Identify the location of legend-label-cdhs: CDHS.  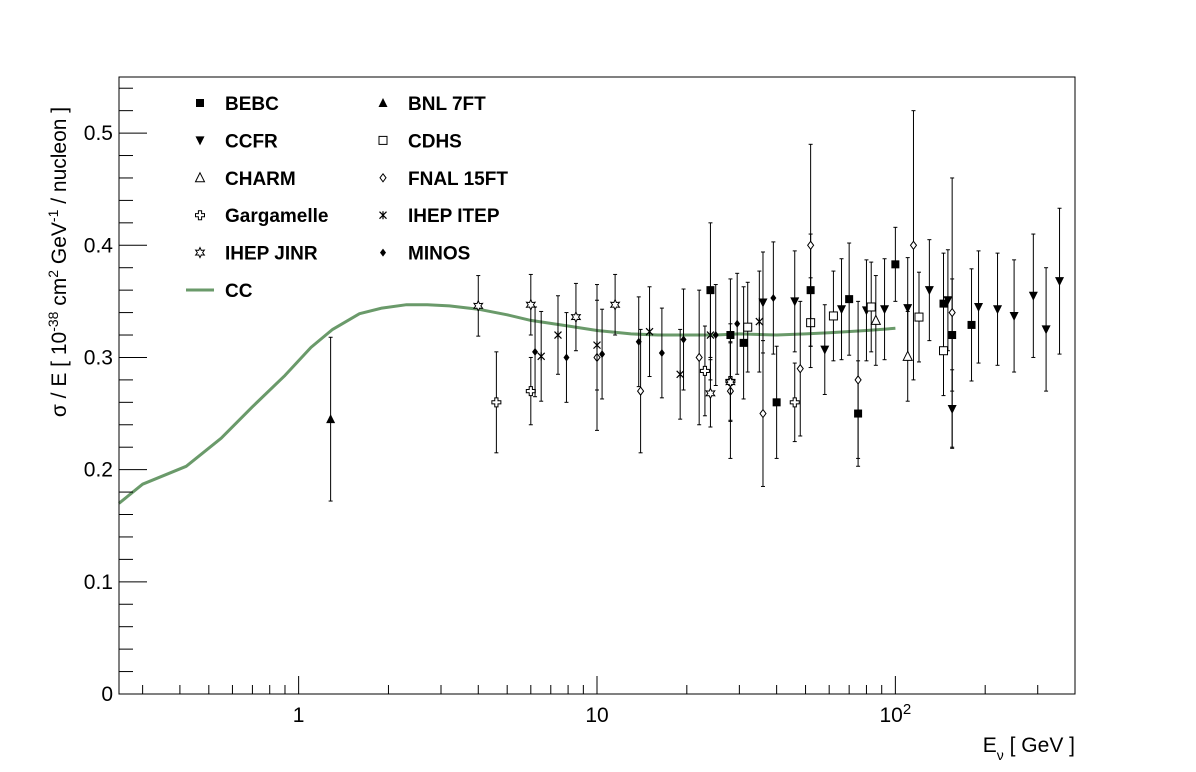
(435, 141).